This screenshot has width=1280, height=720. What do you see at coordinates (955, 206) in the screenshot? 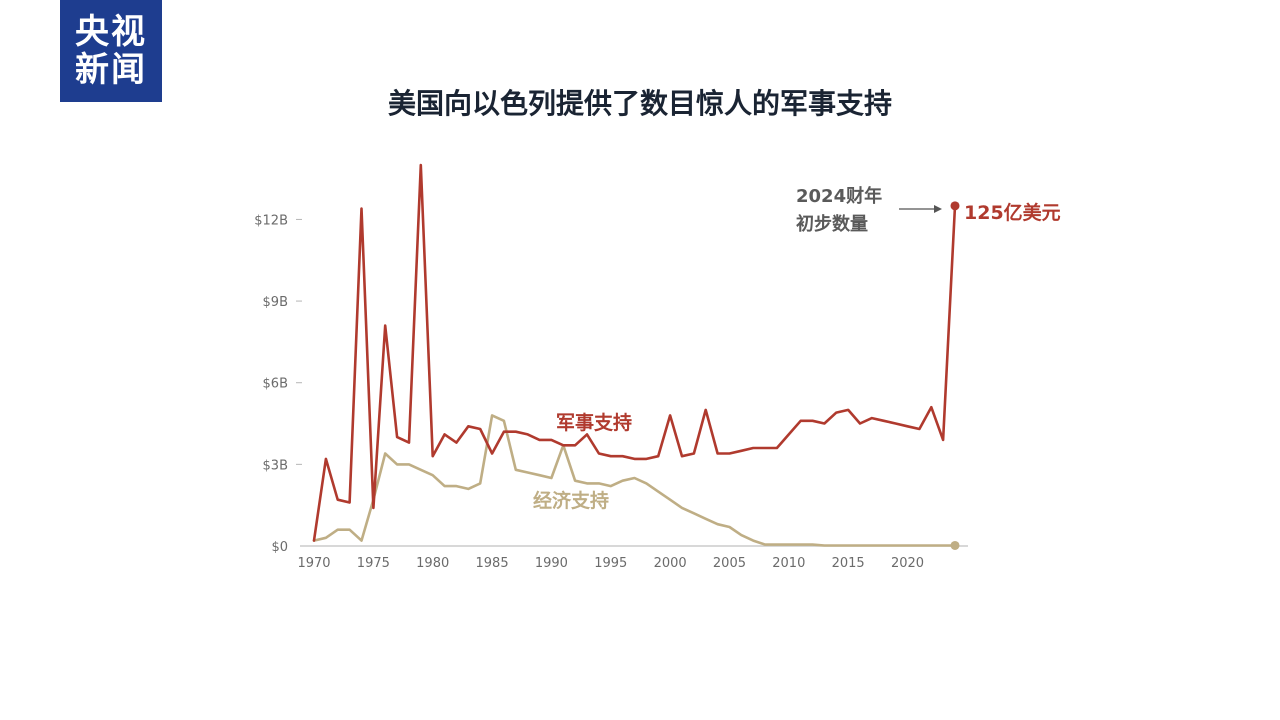
I see `military-end-point` at bounding box center [955, 206].